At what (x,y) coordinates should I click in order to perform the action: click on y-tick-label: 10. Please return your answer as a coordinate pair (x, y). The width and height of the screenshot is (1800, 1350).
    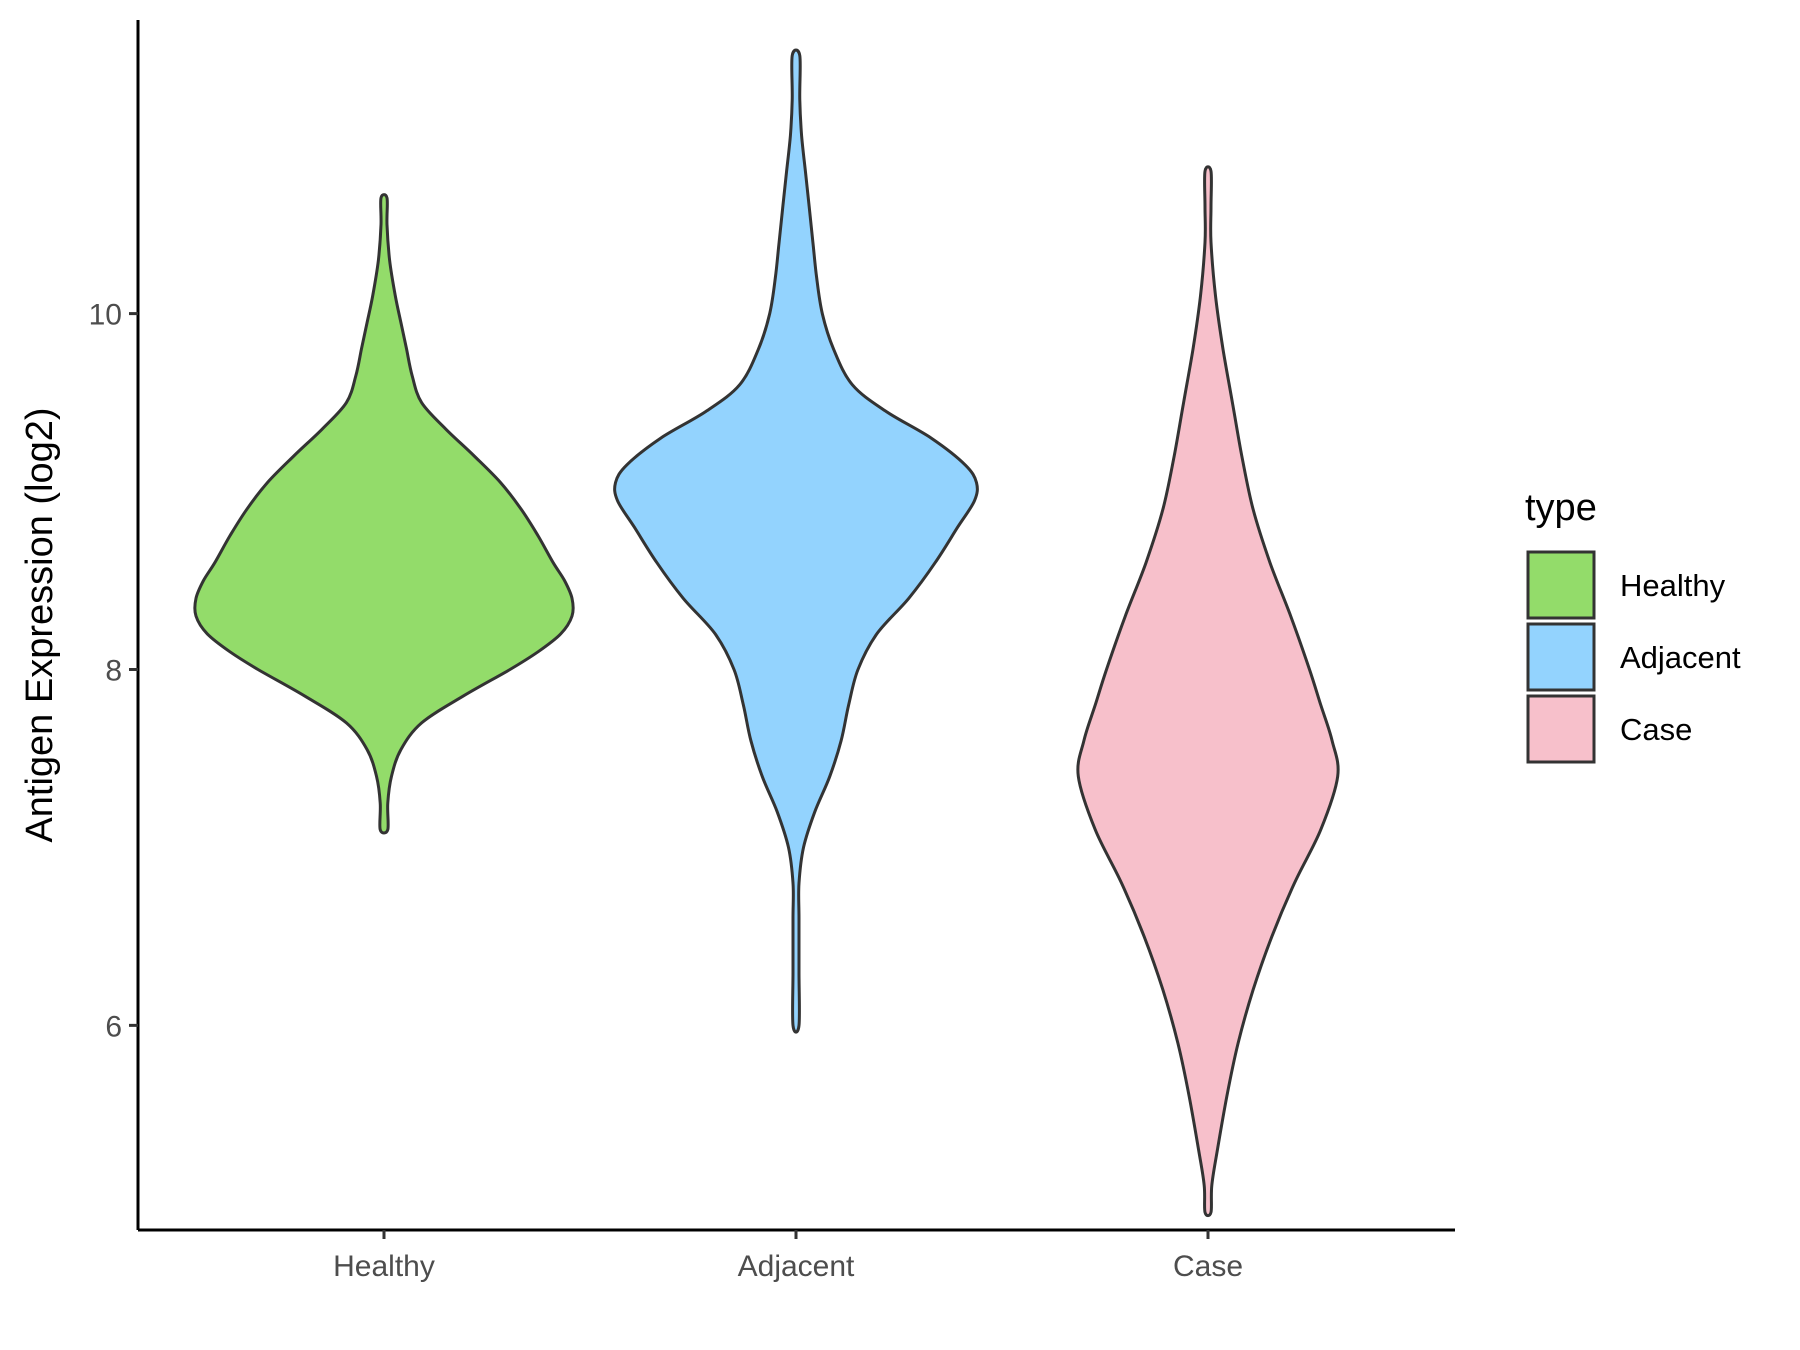
    Looking at the image, I should click on (105, 315).